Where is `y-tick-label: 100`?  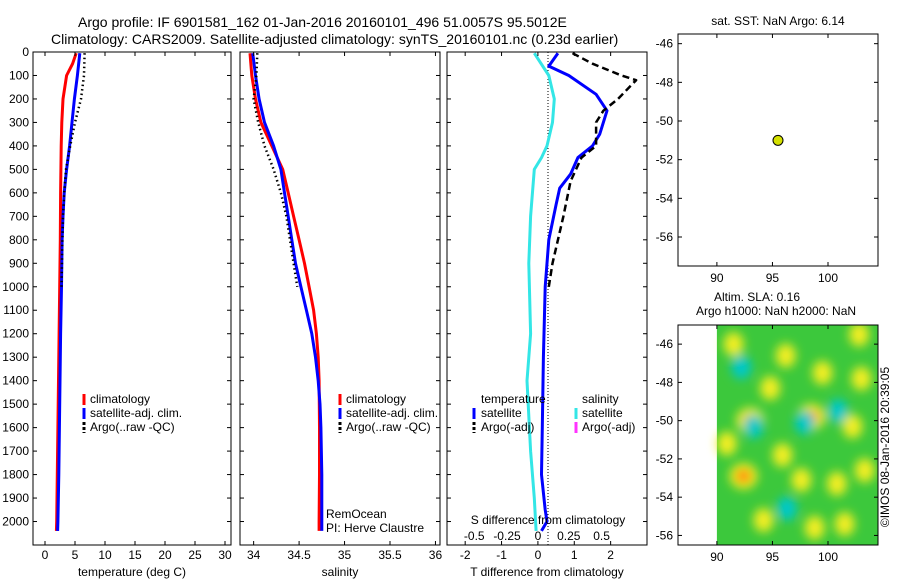
y-tick-label: 100 is located at coordinates (19, 75).